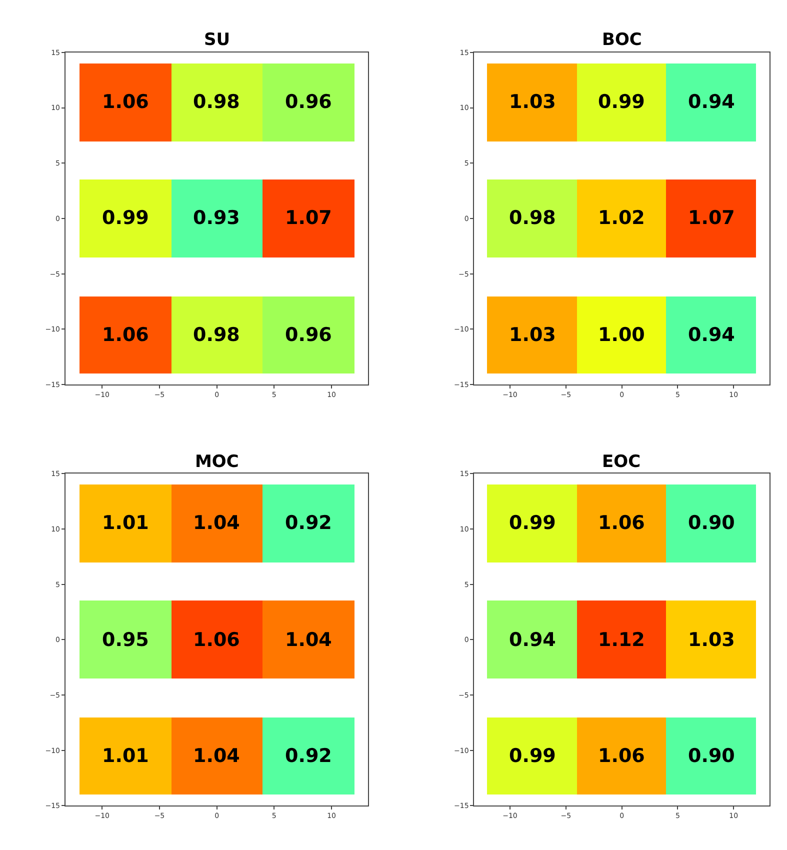 The width and height of the screenshot is (787, 850). Describe the element at coordinates (217, 462) in the screenshot. I see `chart-title: MOC` at that location.